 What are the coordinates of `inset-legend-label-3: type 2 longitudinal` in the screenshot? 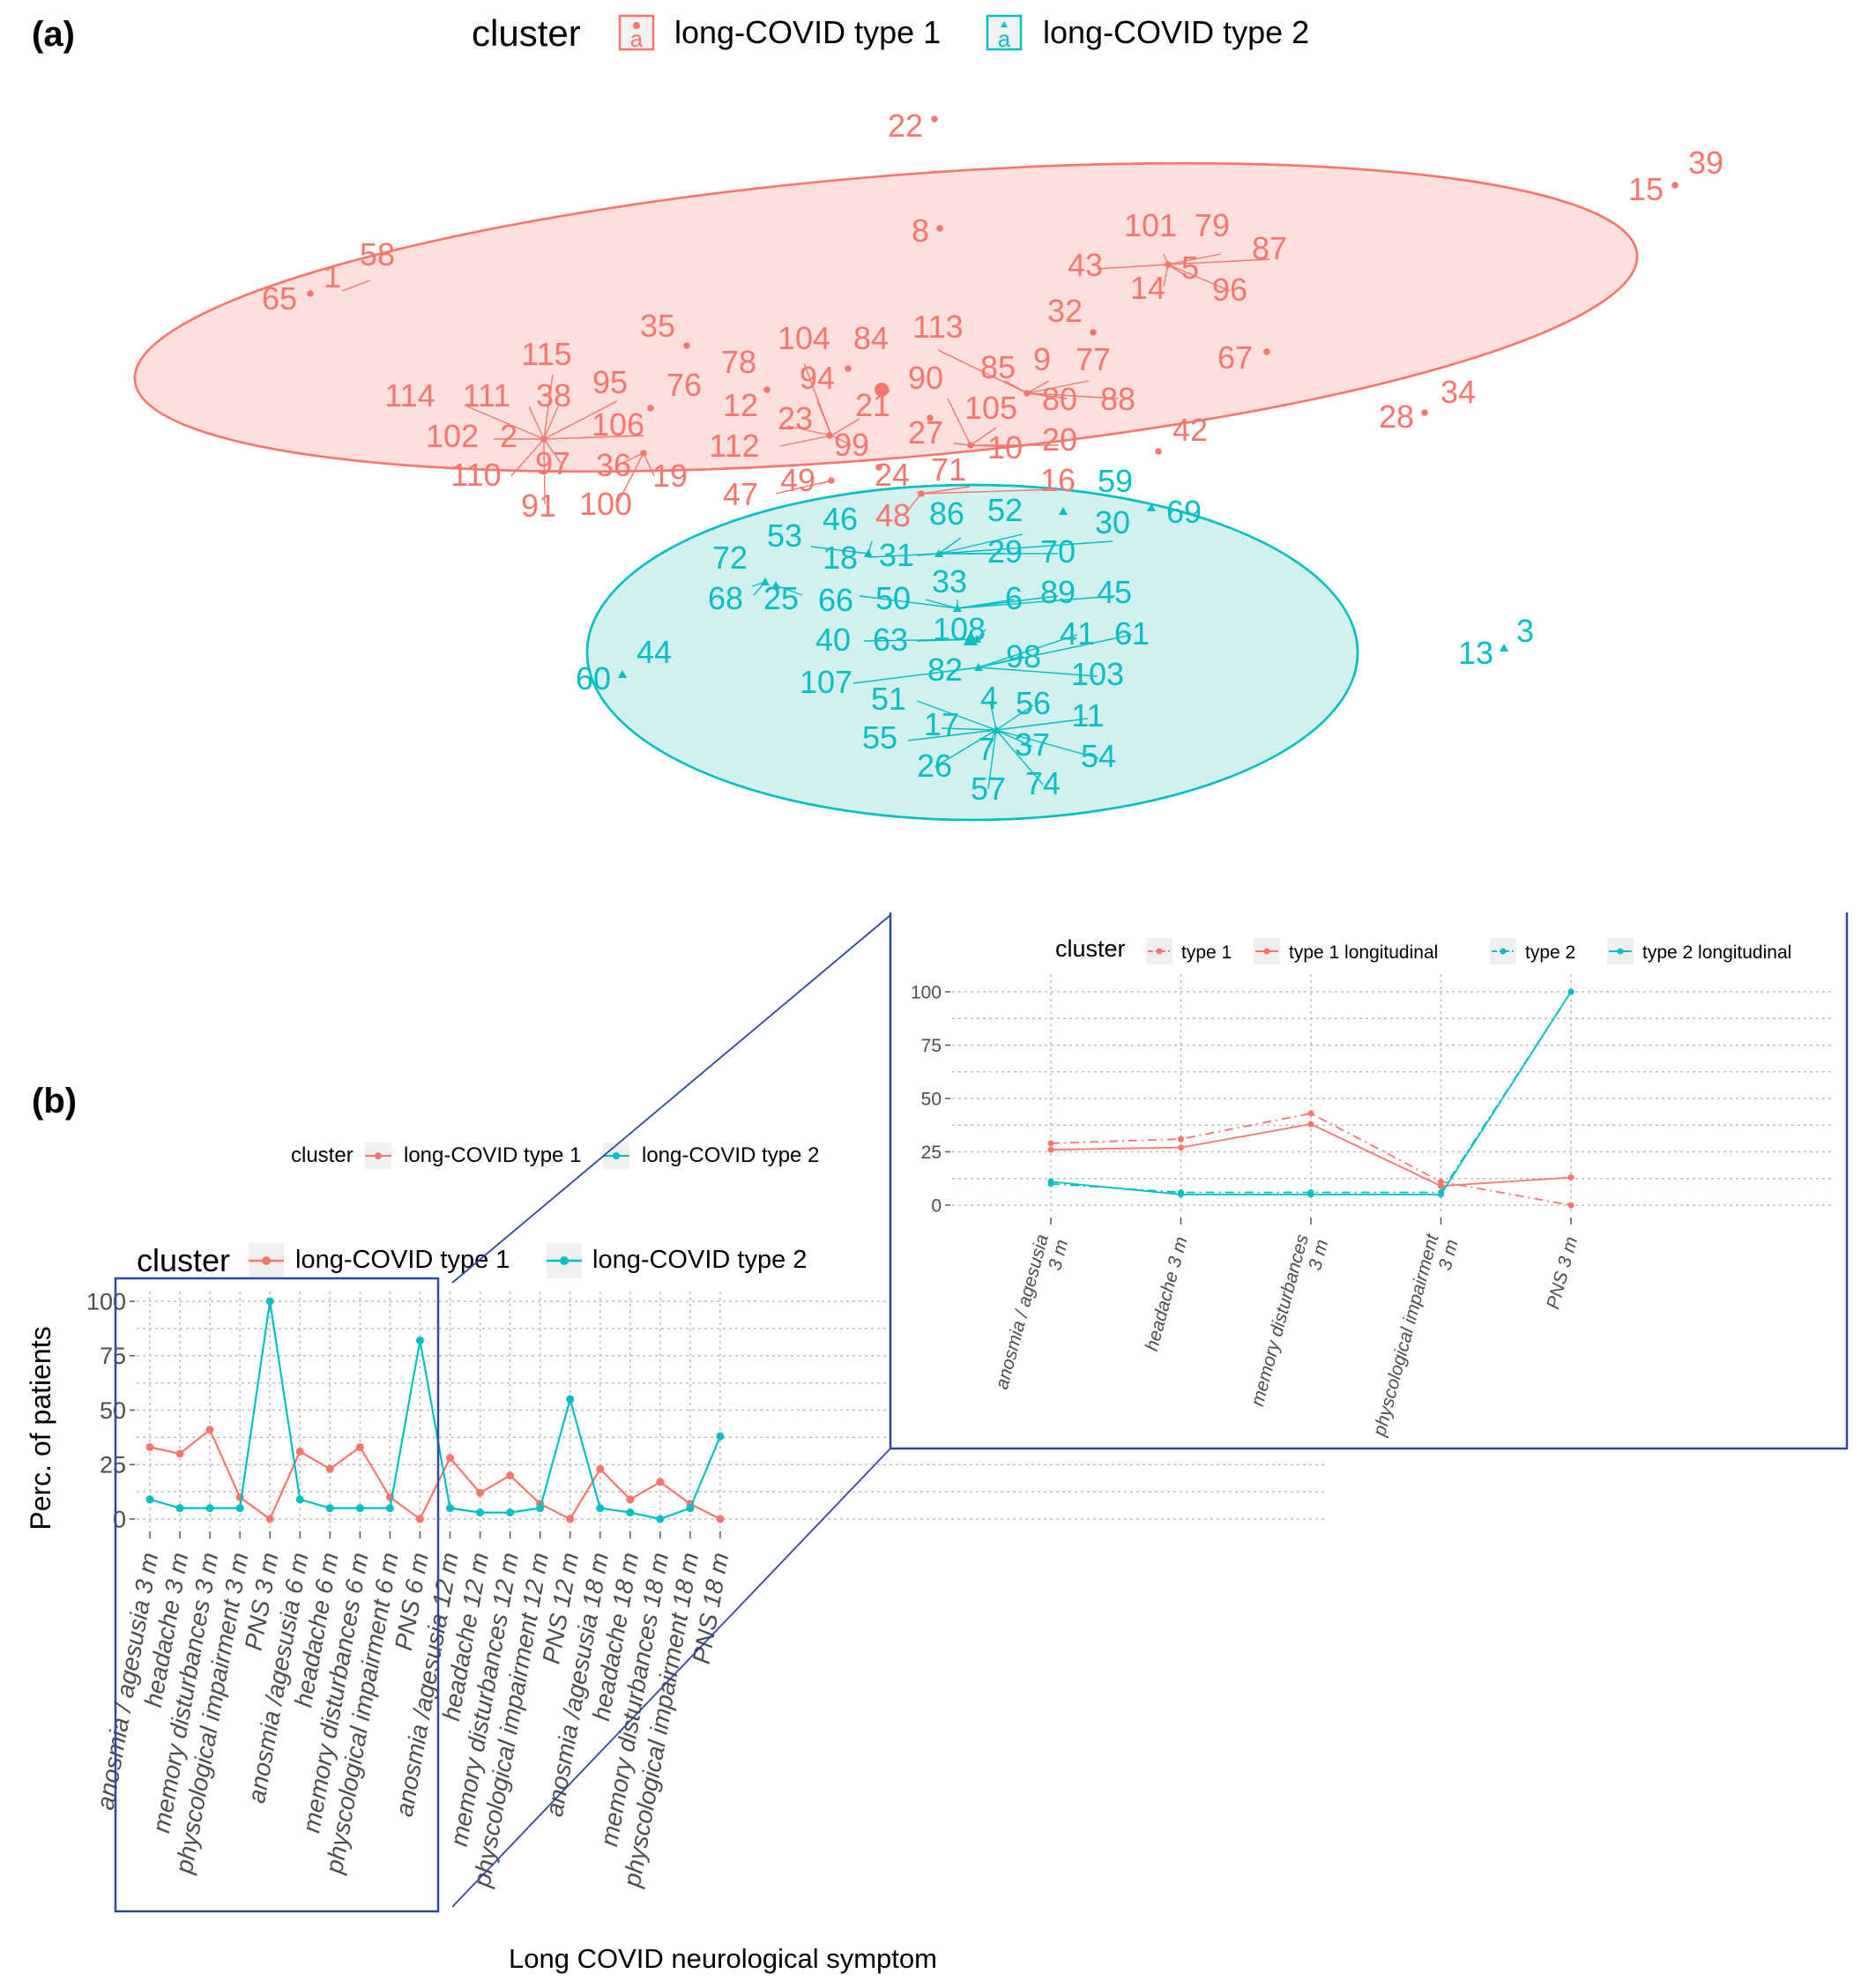 It's located at (1716, 952).